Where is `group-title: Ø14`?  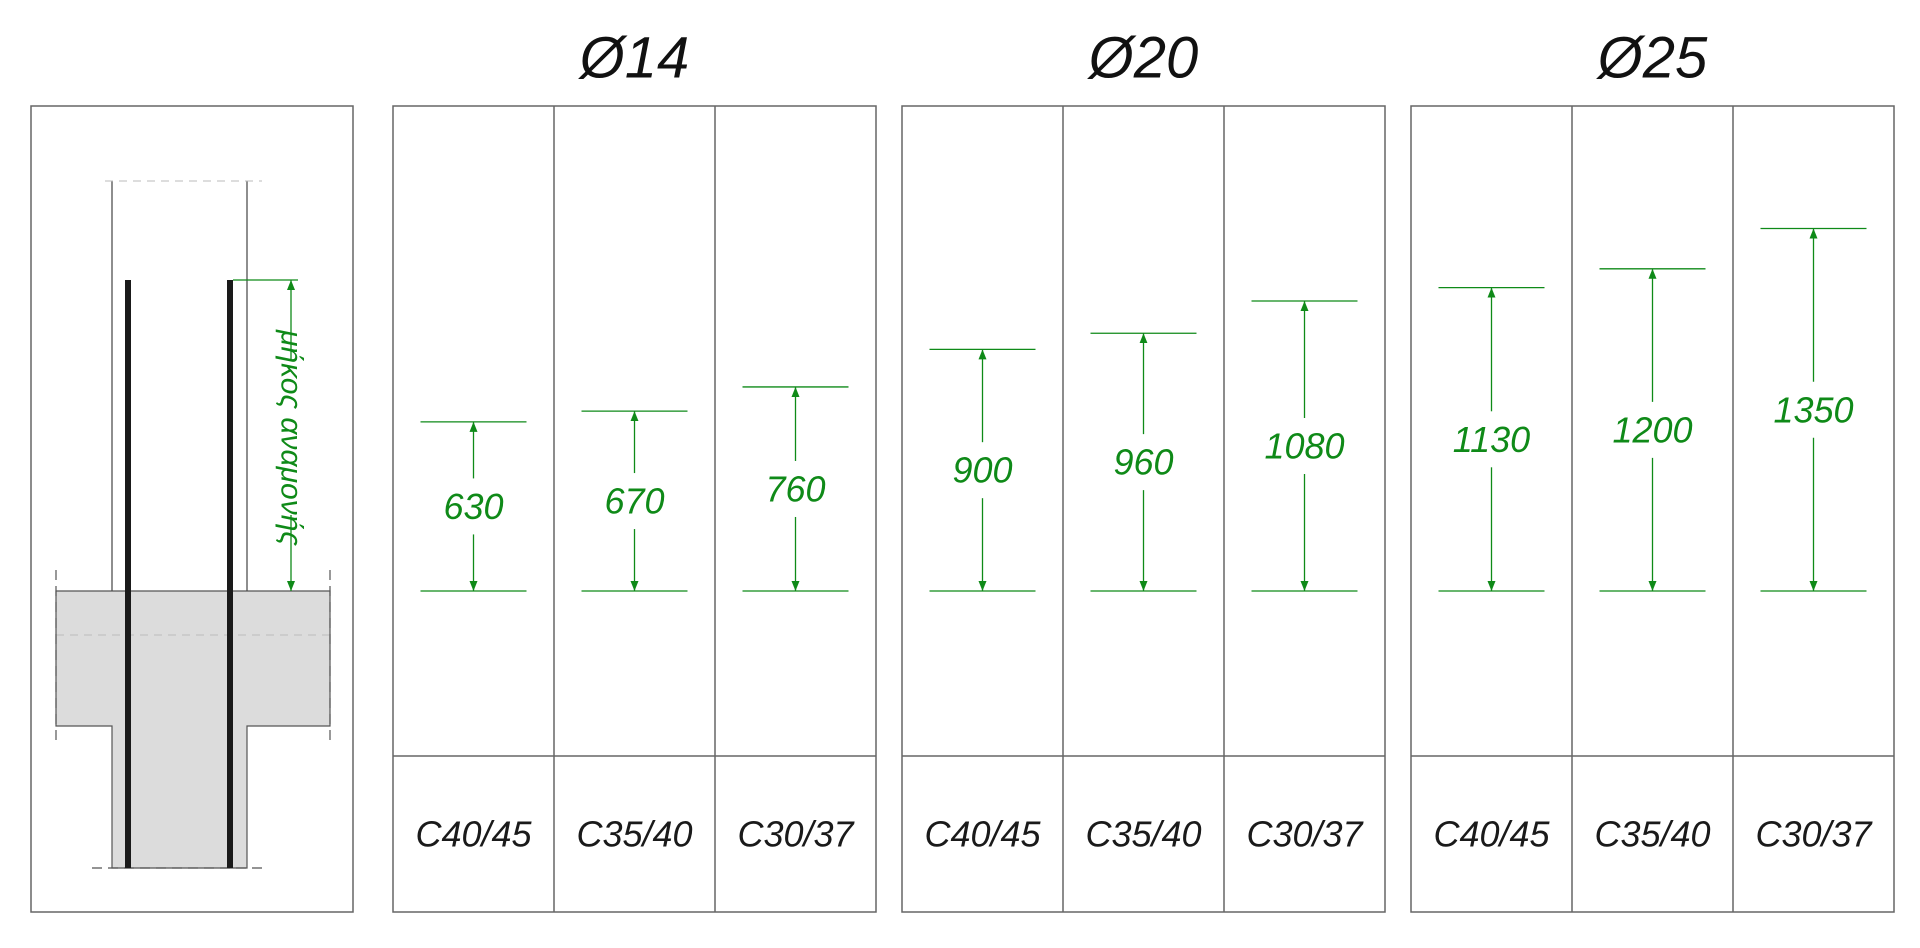 group-title: Ø14 is located at coordinates (634, 58).